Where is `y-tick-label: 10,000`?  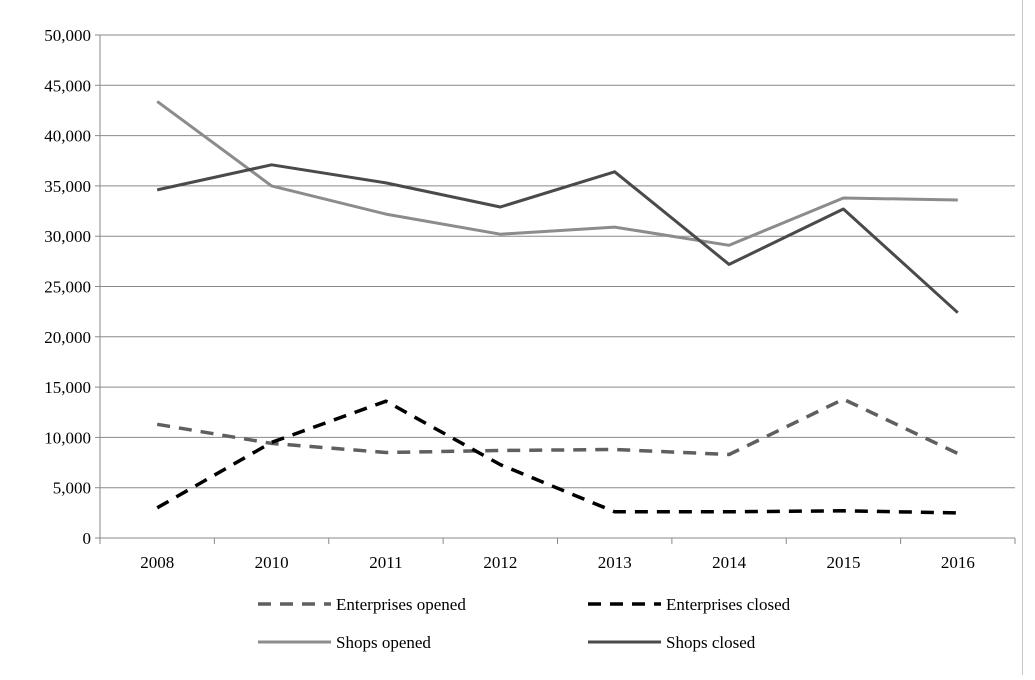
y-tick-label: 10,000 is located at coordinates (67, 437).